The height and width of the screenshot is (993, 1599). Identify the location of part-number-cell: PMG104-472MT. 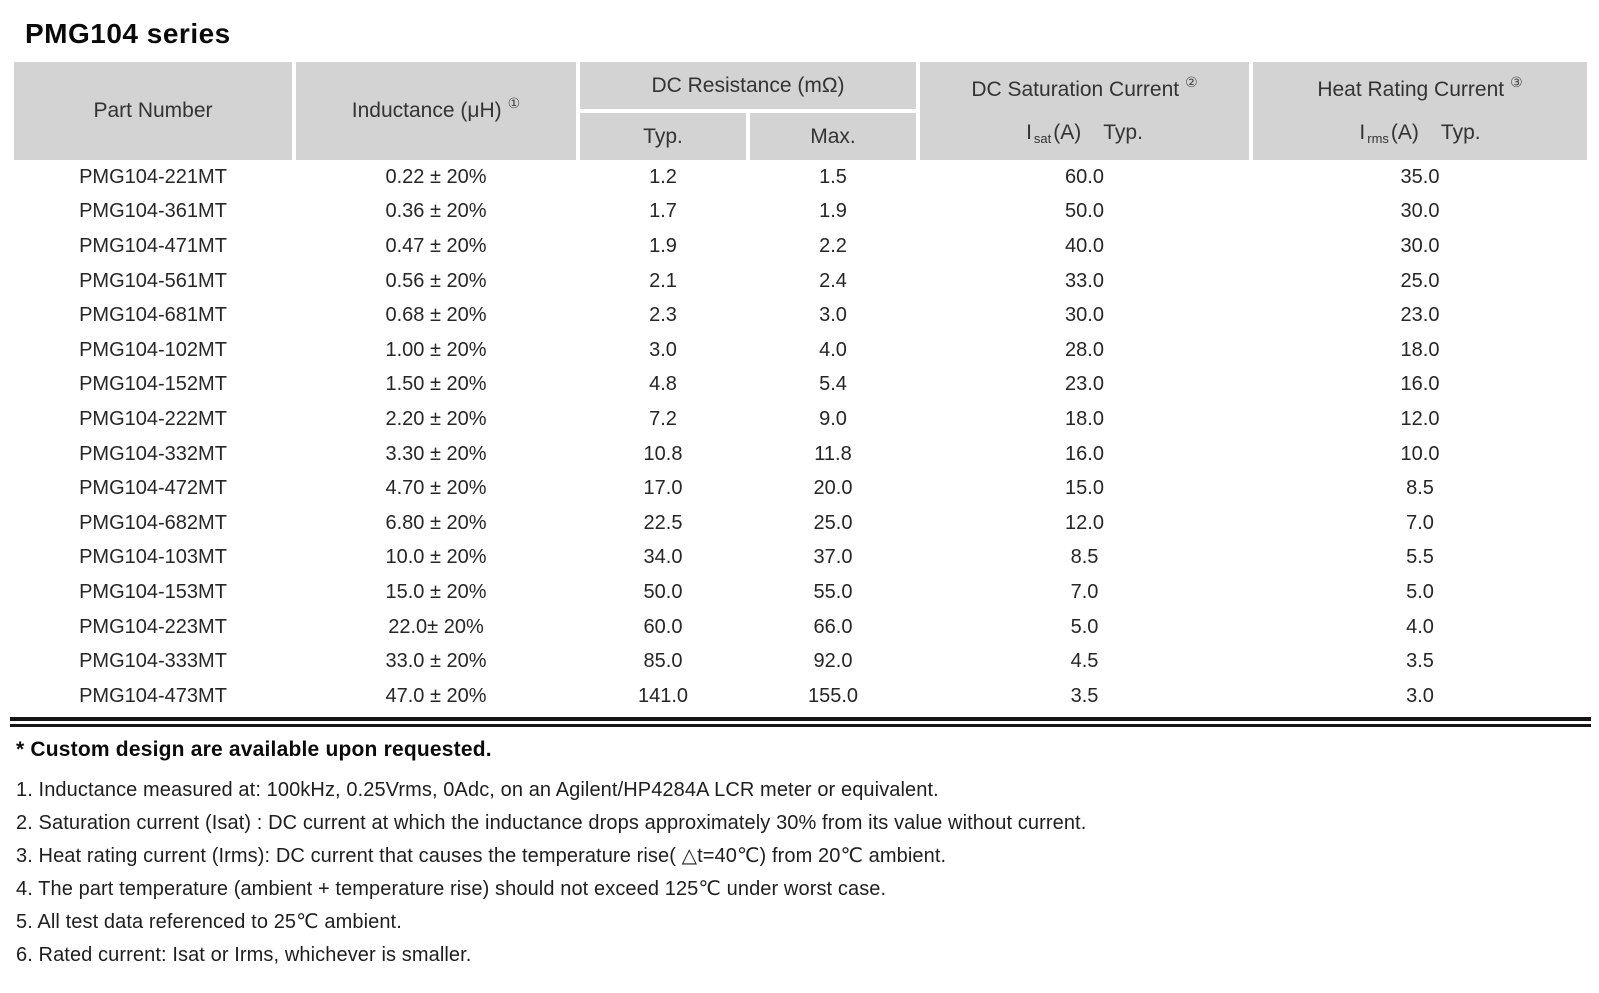
(153, 488).